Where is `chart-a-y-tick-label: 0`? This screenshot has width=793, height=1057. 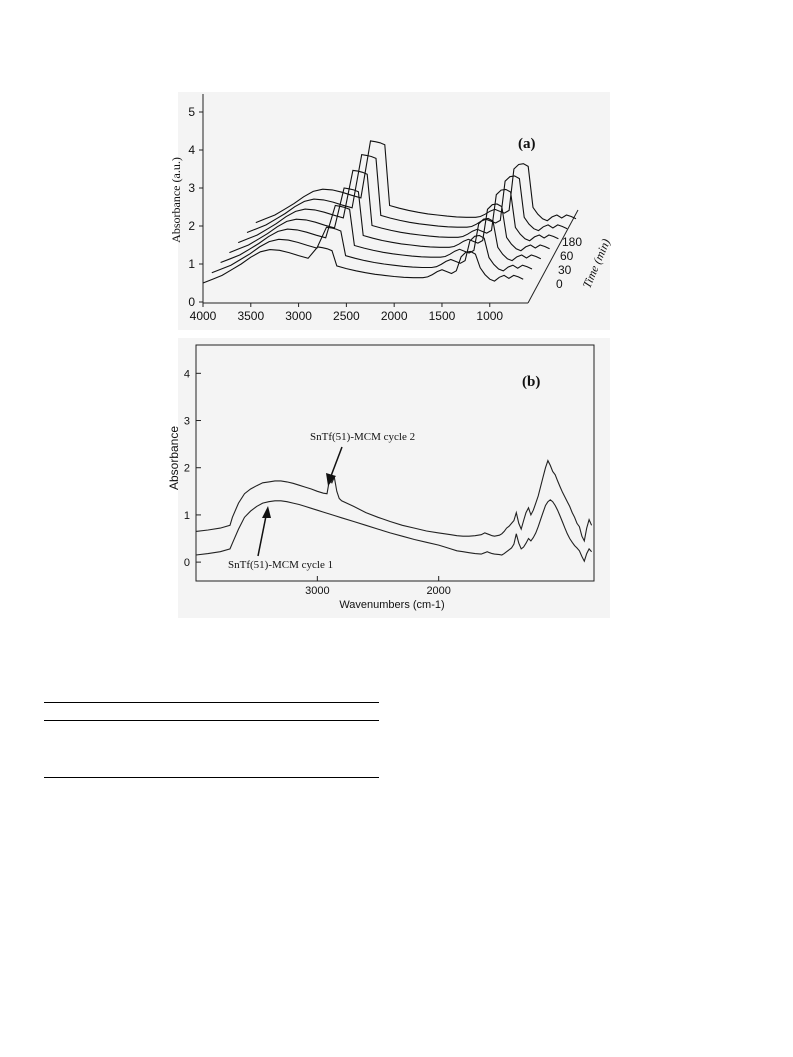 chart-a-y-tick-label: 0 is located at coordinates (191, 302).